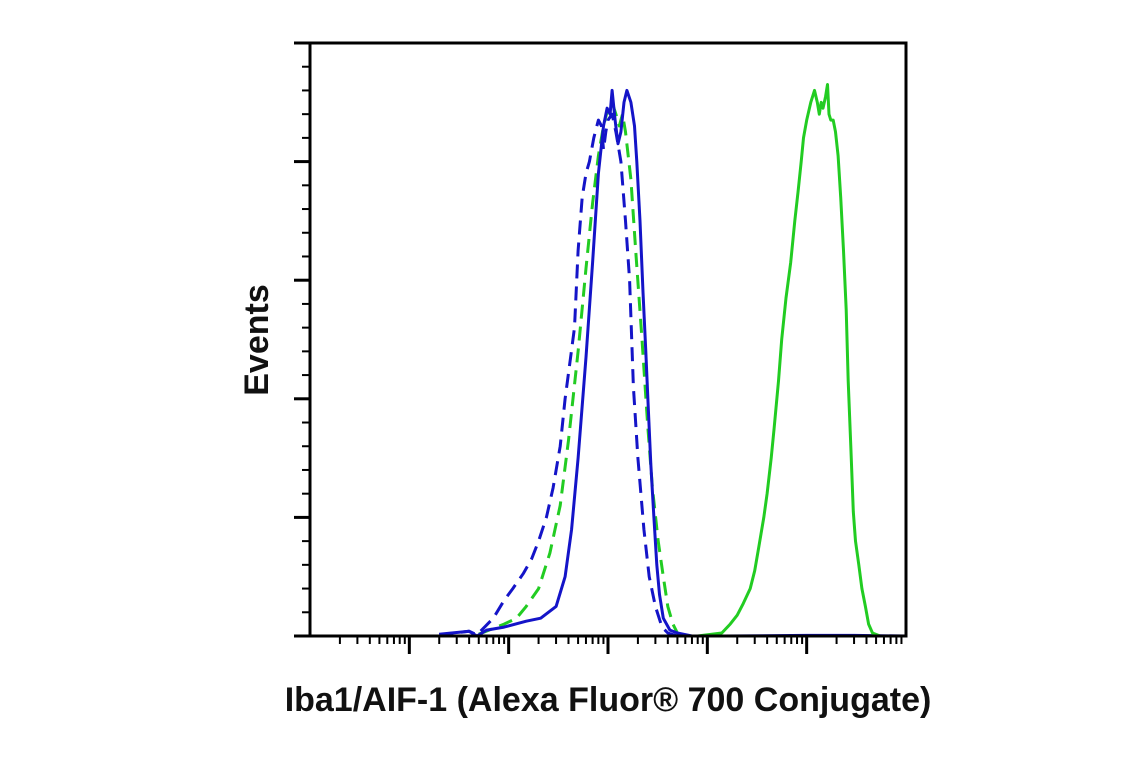 The width and height of the screenshot is (1141, 768). I want to click on y-axis-title: Events, so click(257, 340).